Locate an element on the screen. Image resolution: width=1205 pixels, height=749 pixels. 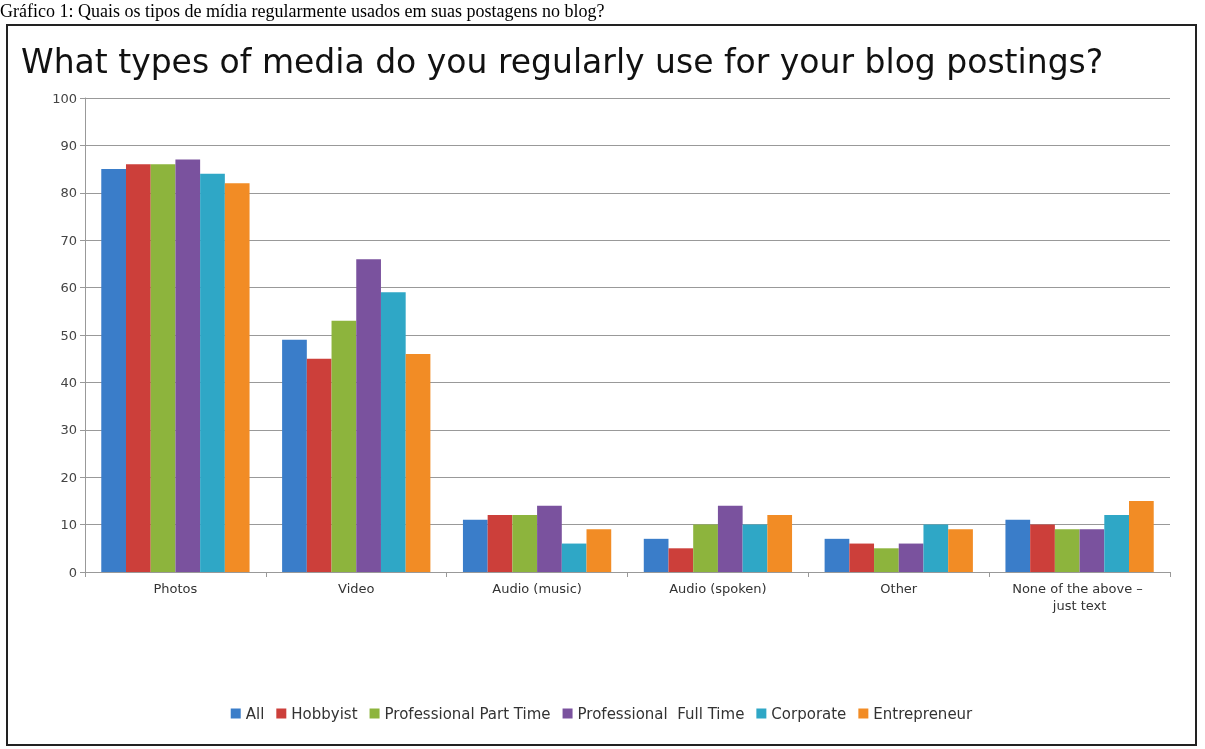
legend-label: All is located at coordinates (255, 713).